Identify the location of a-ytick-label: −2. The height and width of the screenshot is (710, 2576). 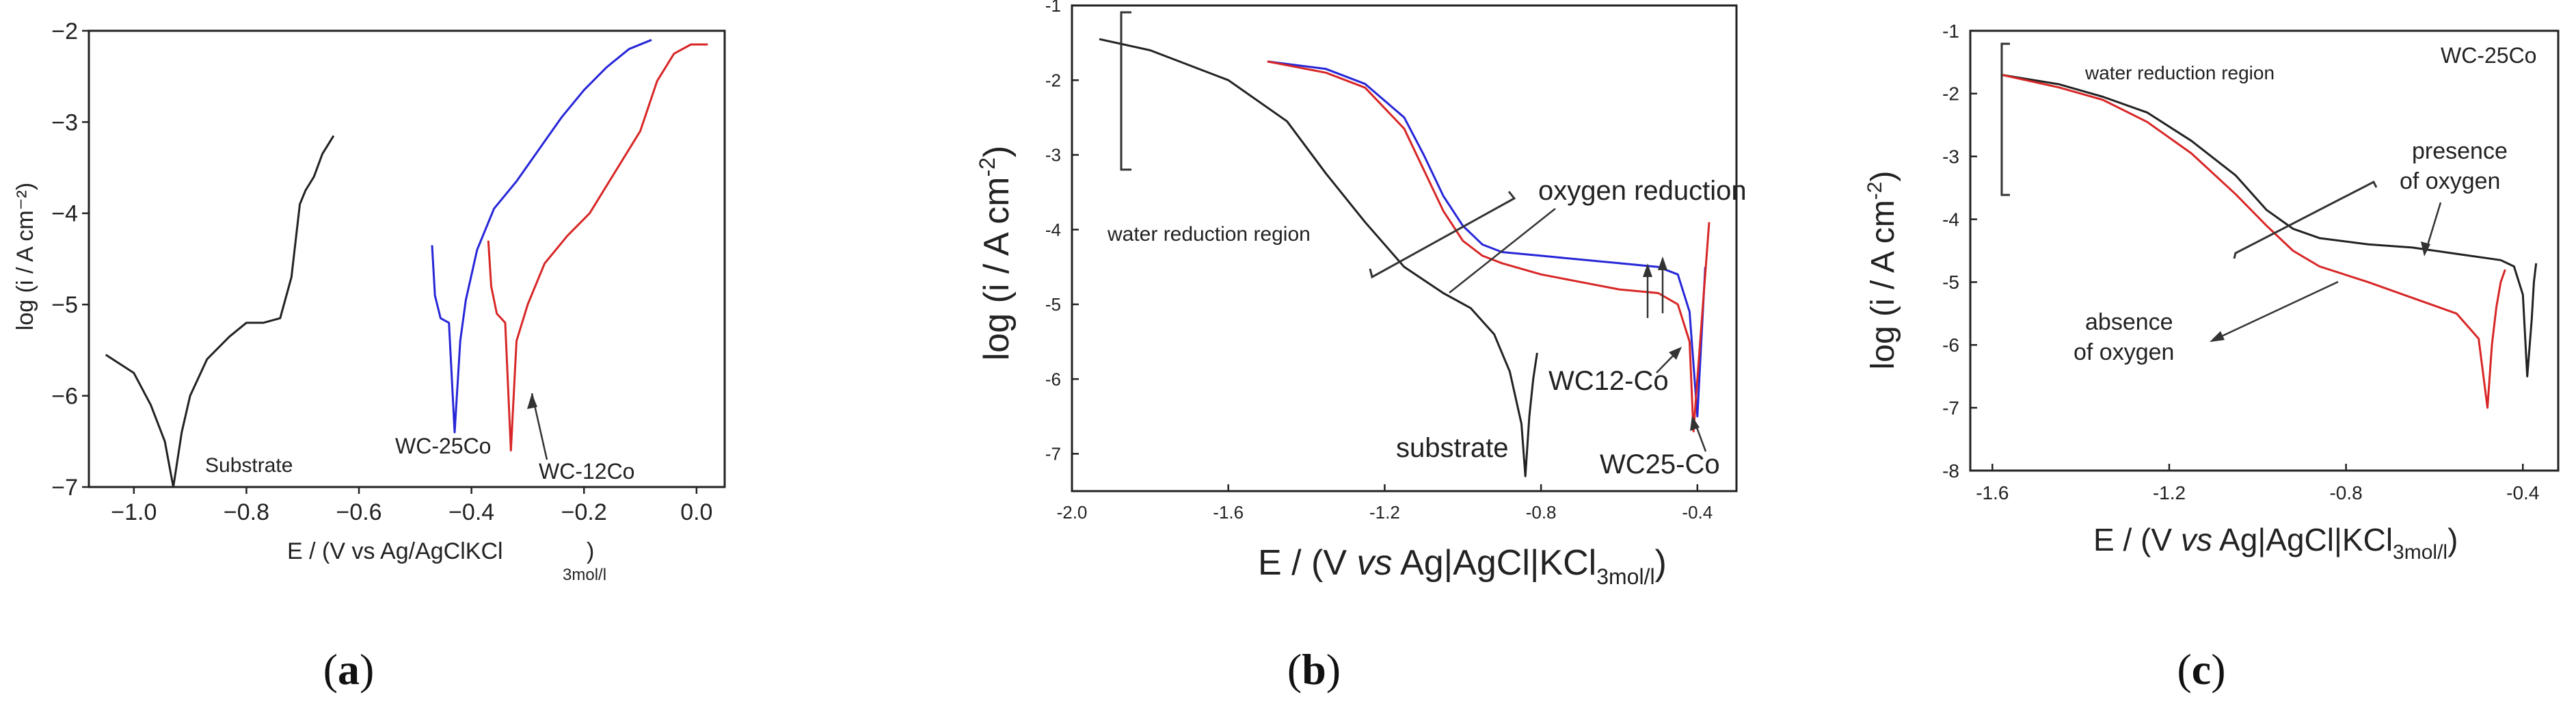
(64, 31).